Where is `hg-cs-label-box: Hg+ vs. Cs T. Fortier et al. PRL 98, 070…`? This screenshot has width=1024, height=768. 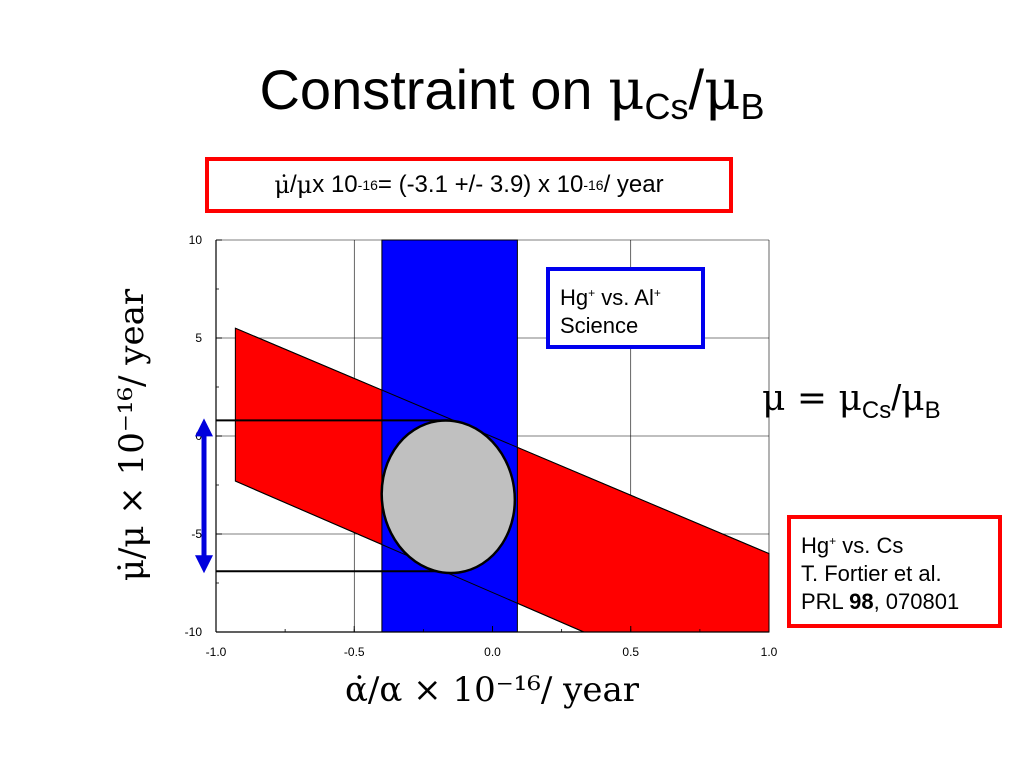
hg-cs-label-box: Hg+ vs. Cs T. Fortier et al. PRL 98, 070… is located at coordinates (894, 571).